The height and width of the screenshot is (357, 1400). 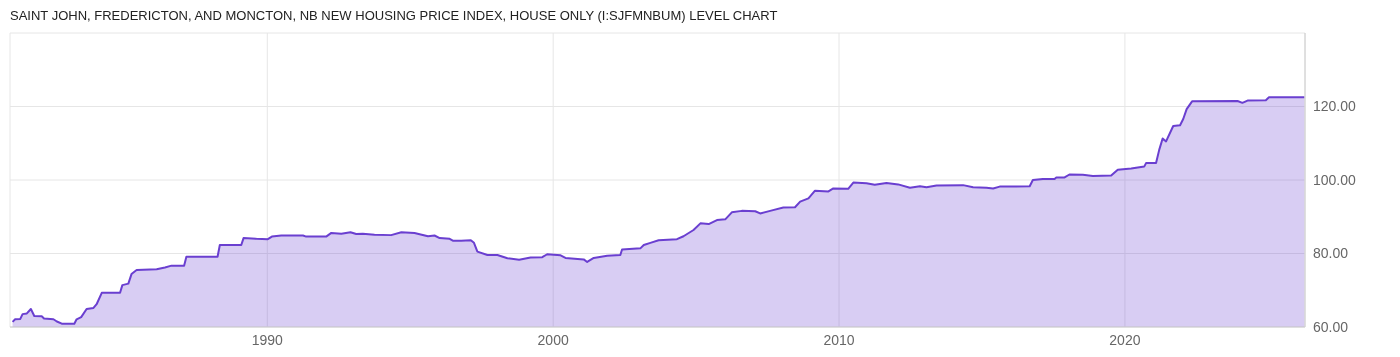 What do you see at coordinates (1331, 326) in the screenshot?
I see `y-tick-label: 60.00` at bounding box center [1331, 326].